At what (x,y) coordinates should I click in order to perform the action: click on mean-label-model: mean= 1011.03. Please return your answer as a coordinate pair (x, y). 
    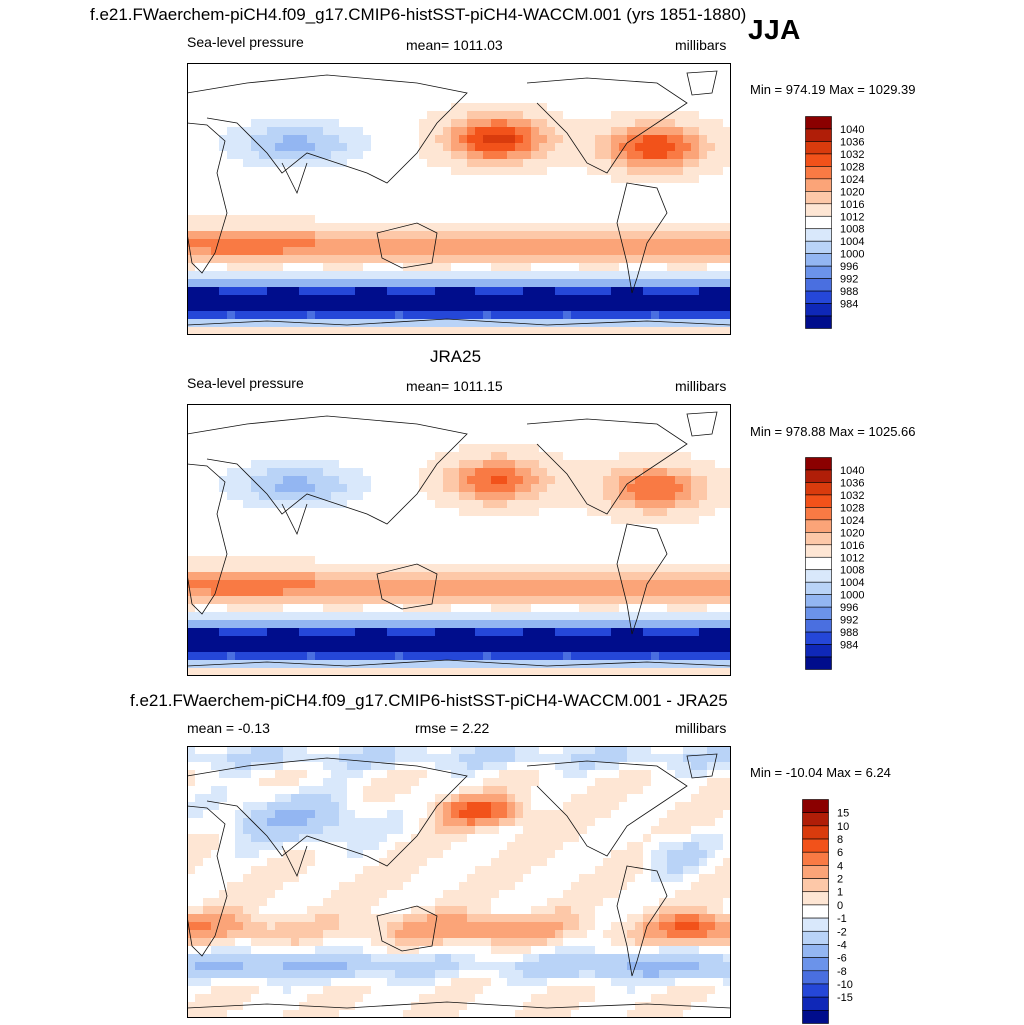
    Looking at the image, I should click on (454, 45).